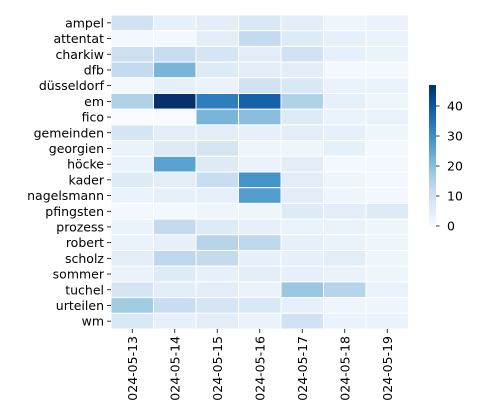 This screenshot has width=500, height=404. Describe the element at coordinates (79, 274) in the screenshot. I see `y-tick-label: sommer` at that location.